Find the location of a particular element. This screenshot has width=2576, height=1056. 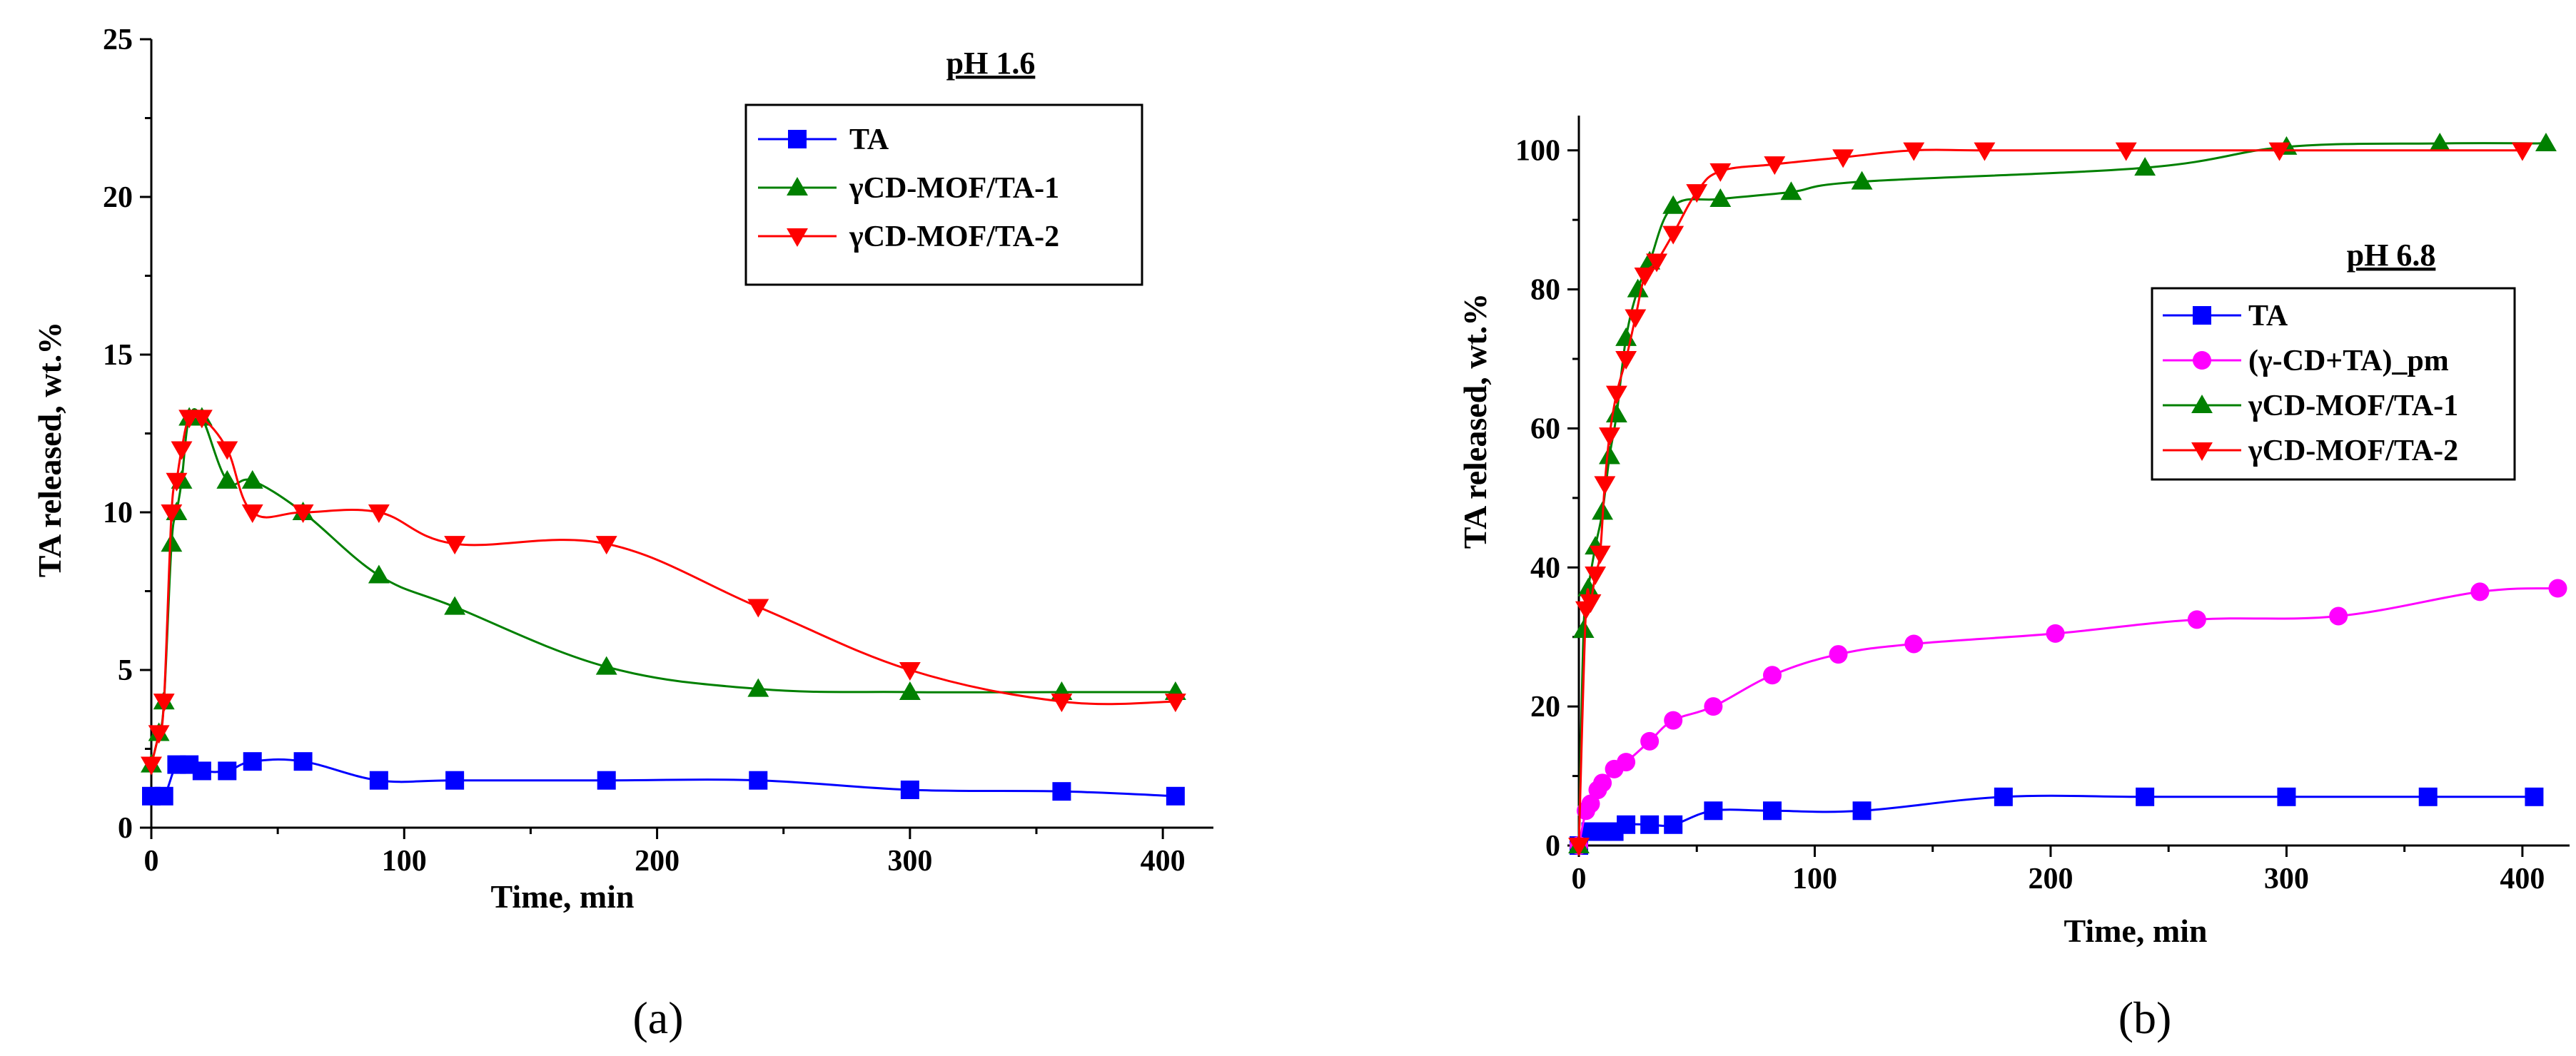

panel-b-label: (b) is located at coordinates (2145, 1018).